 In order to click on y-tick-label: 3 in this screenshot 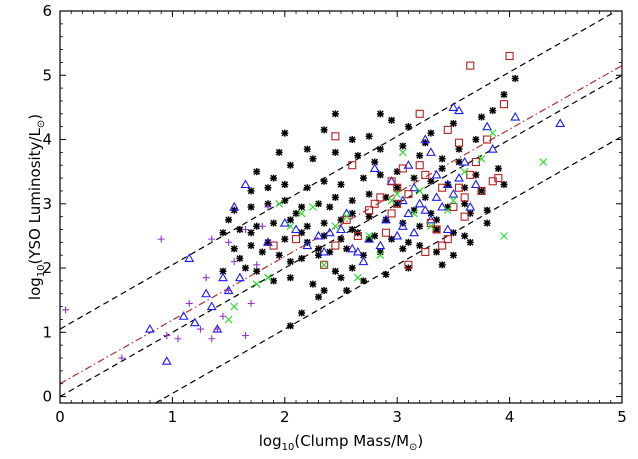, I will do `click(47, 204)`.